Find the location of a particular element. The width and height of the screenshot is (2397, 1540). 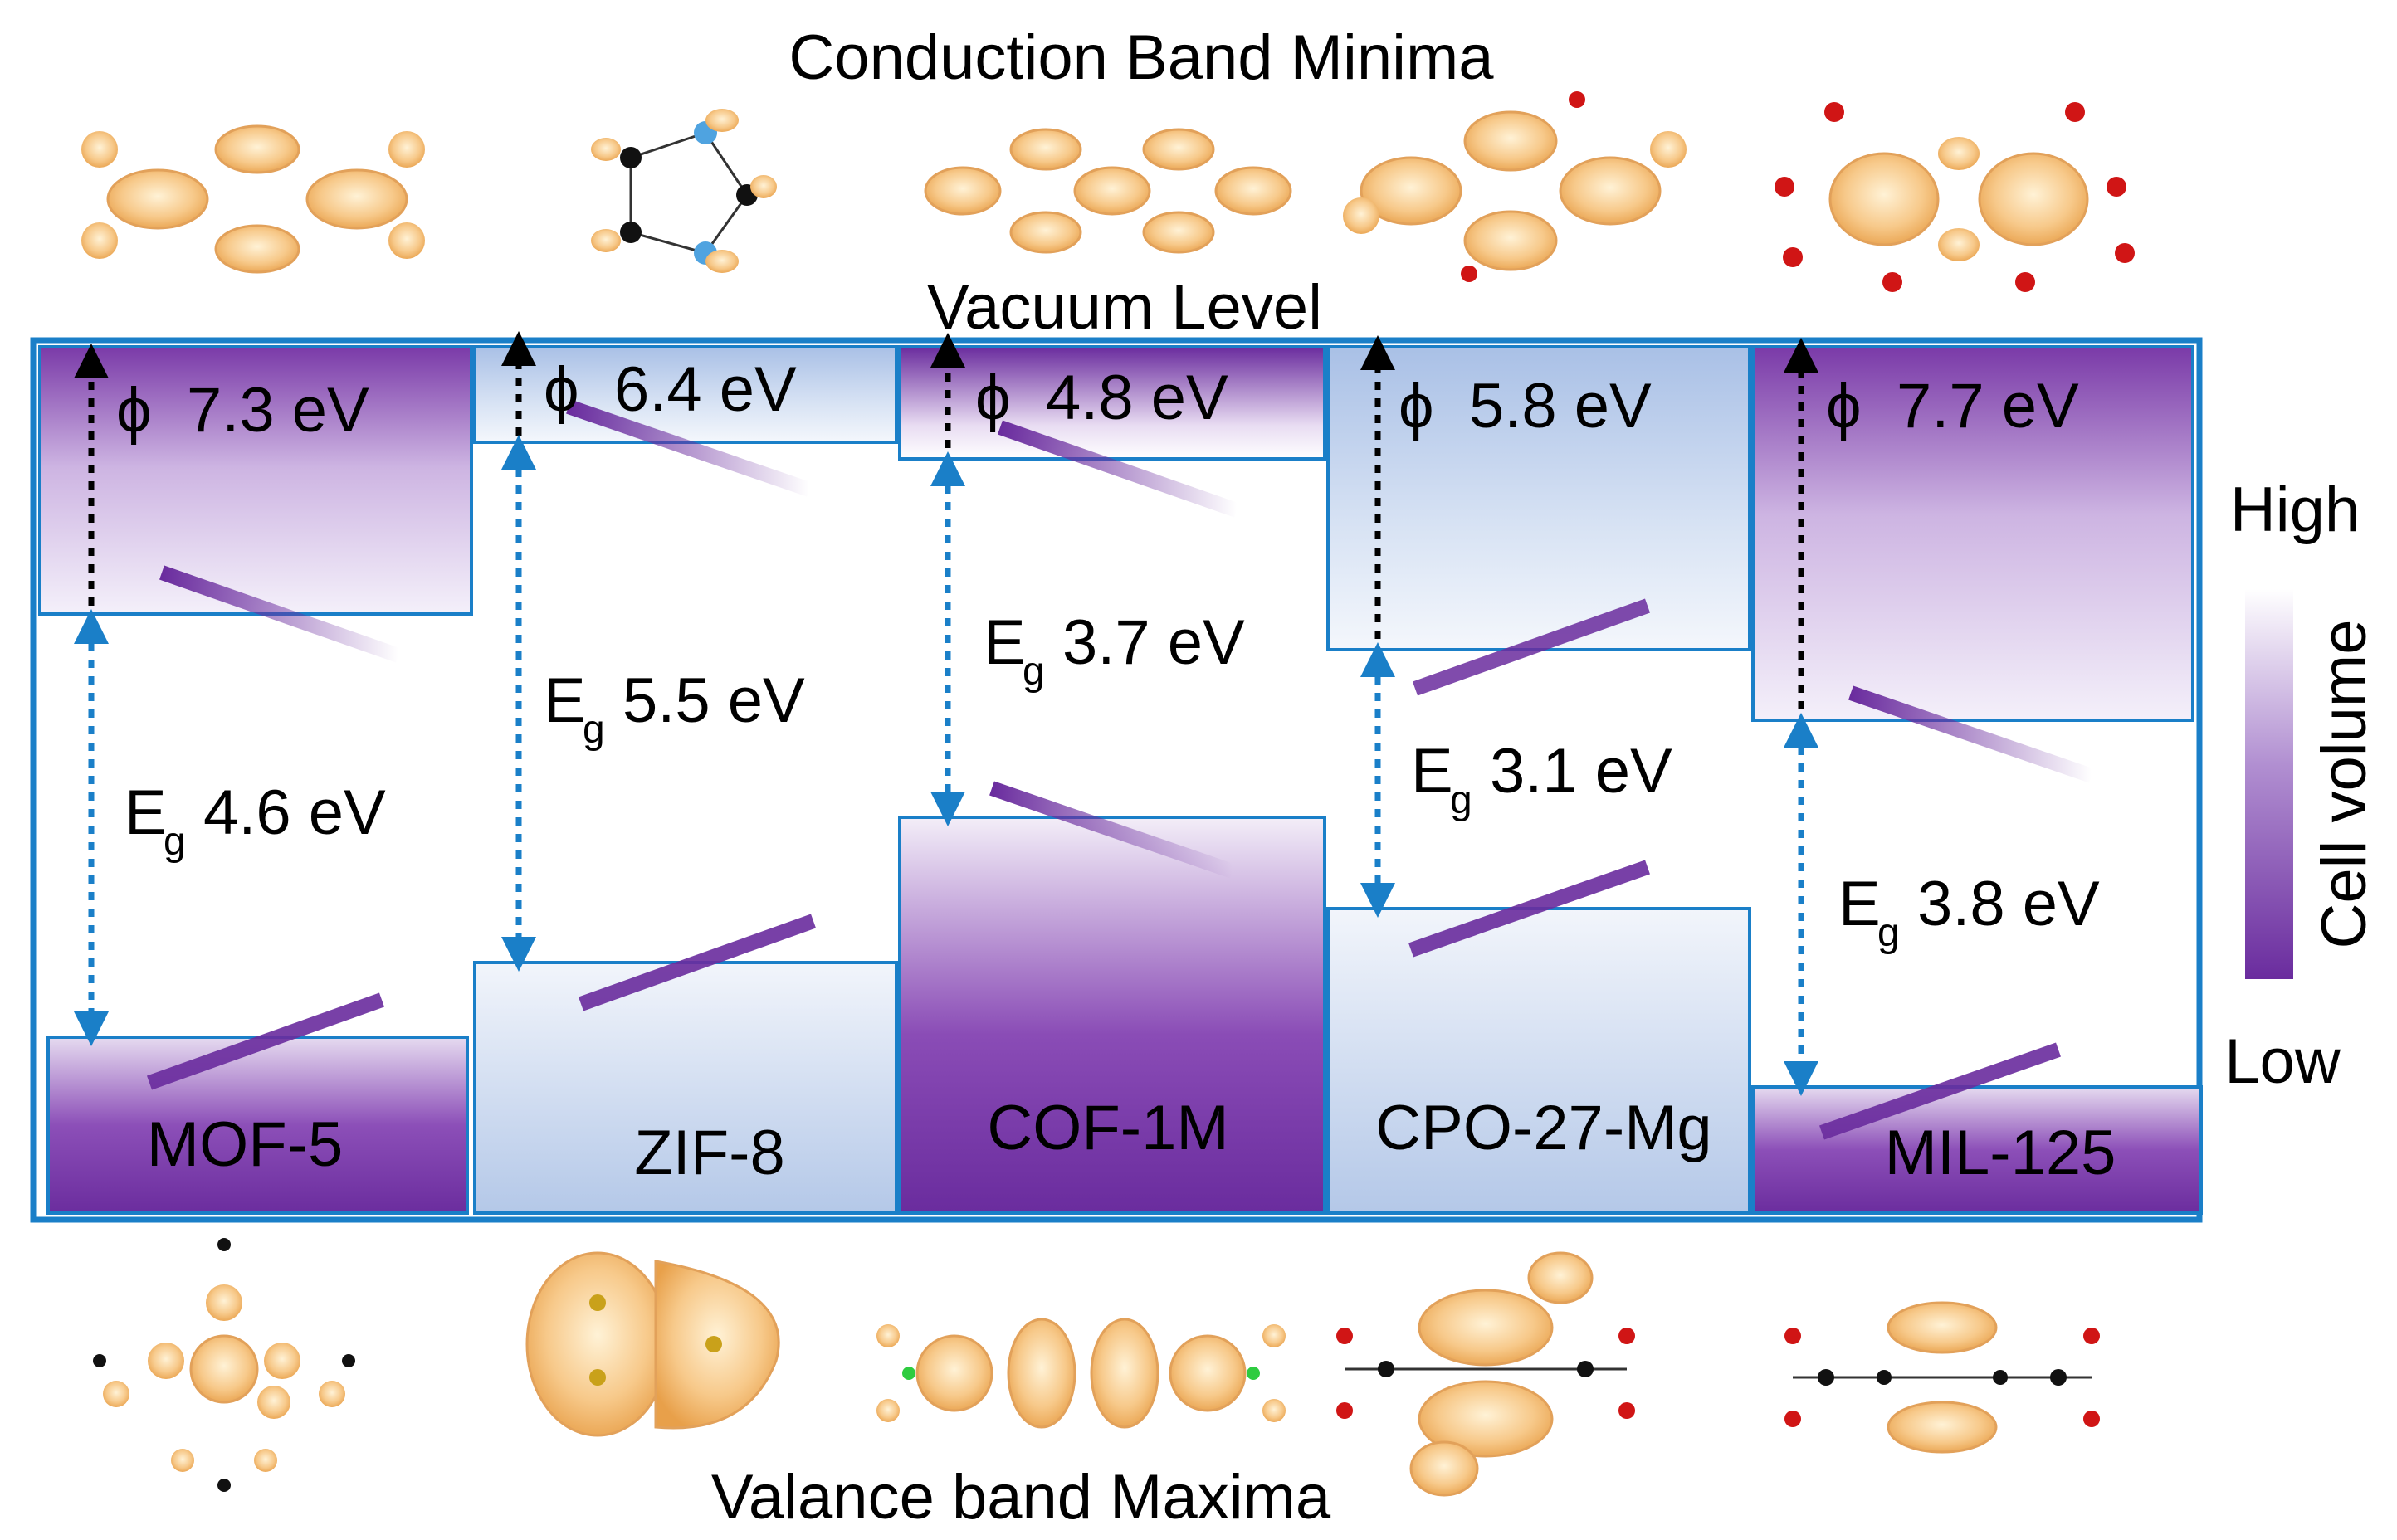

colorbar-gradient is located at coordinates (2269, 784).